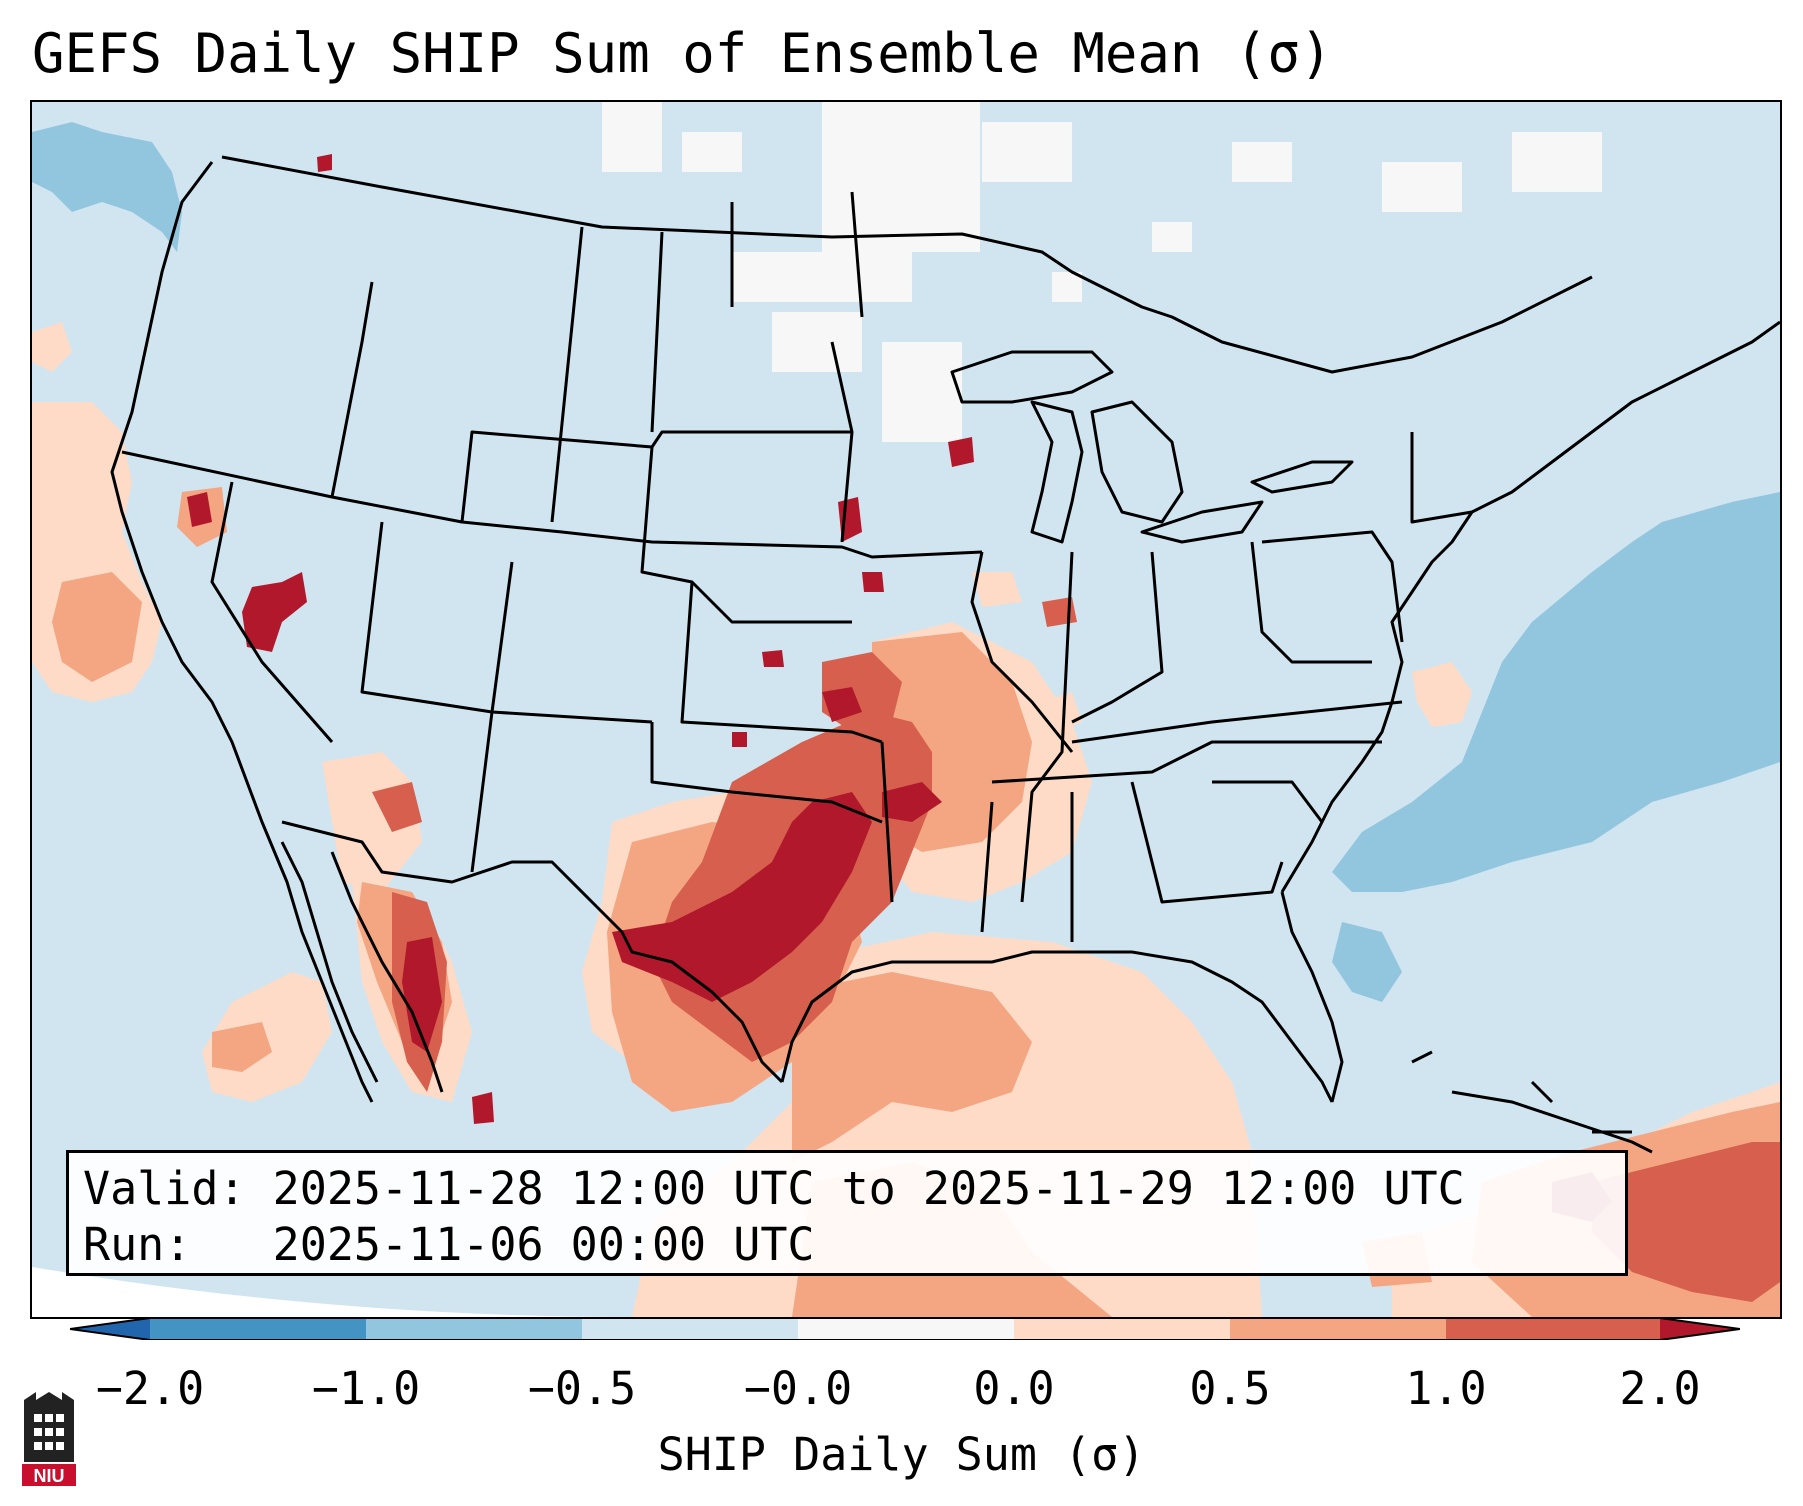 This screenshot has width=1803, height=1506. Describe the element at coordinates (1446, 1388) in the screenshot. I see `colorbar-tick-label: 1.0` at that location.